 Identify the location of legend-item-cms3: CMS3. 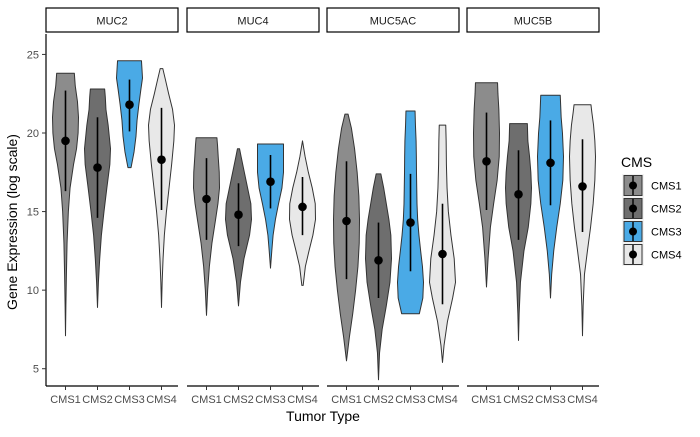
(652, 231).